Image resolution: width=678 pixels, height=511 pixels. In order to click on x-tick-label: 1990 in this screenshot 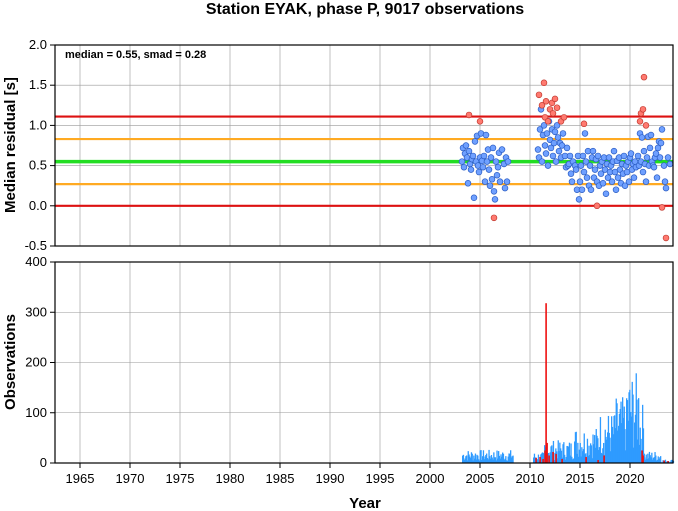, I will do `click(330, 478)`.